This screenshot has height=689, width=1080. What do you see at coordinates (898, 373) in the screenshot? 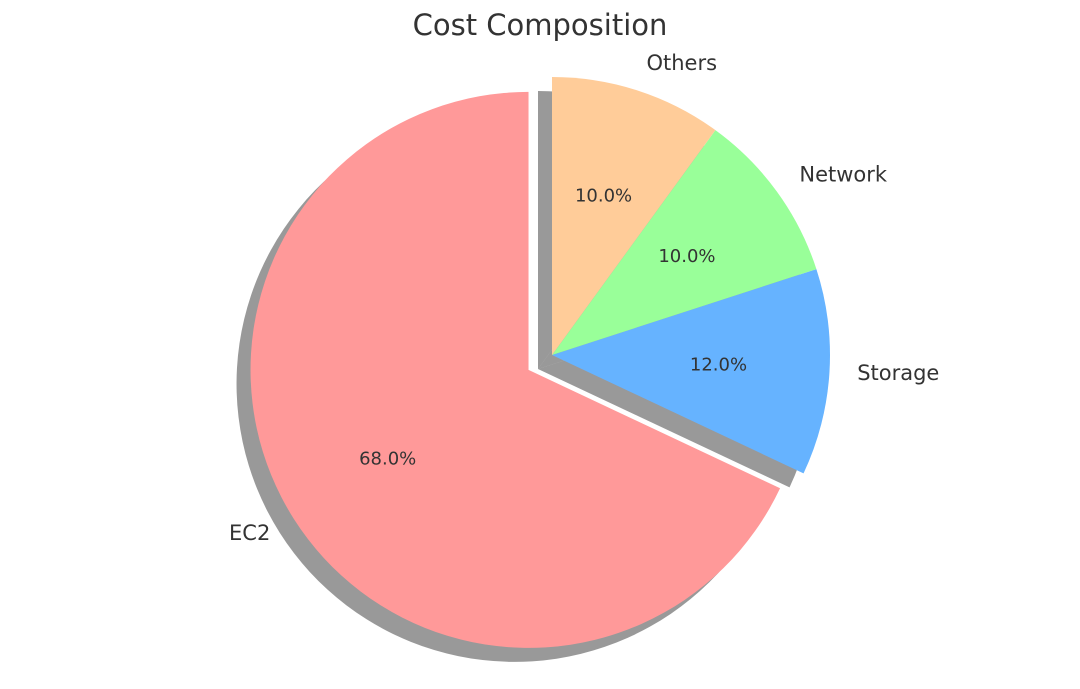
I see `wedge-label: Storage` at bounding box center [898, 373].